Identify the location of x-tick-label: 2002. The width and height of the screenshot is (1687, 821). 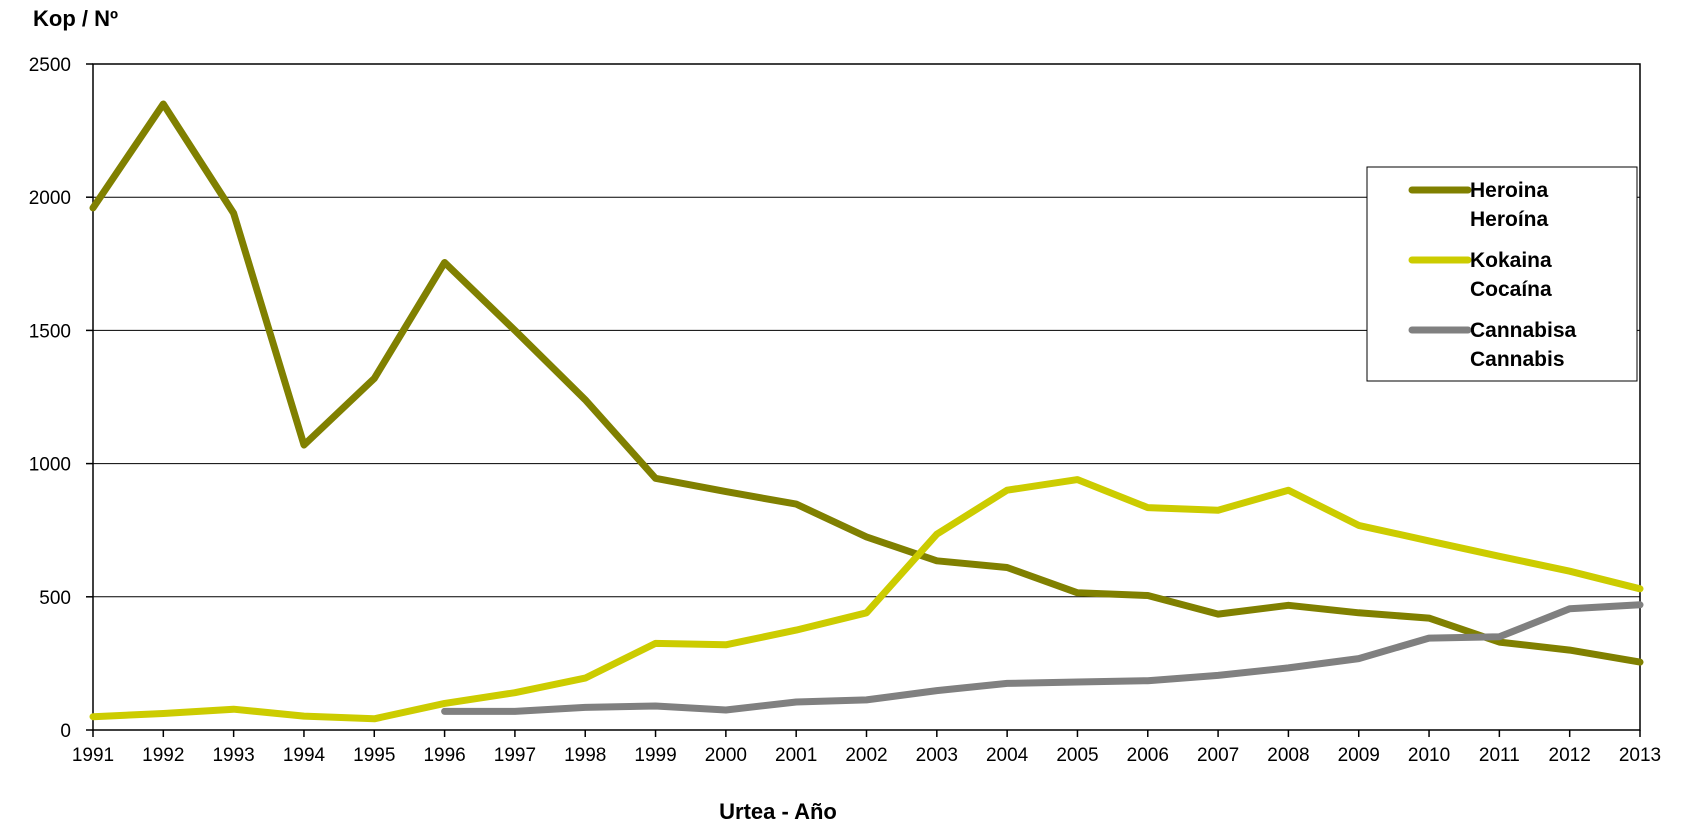
(866, 755).